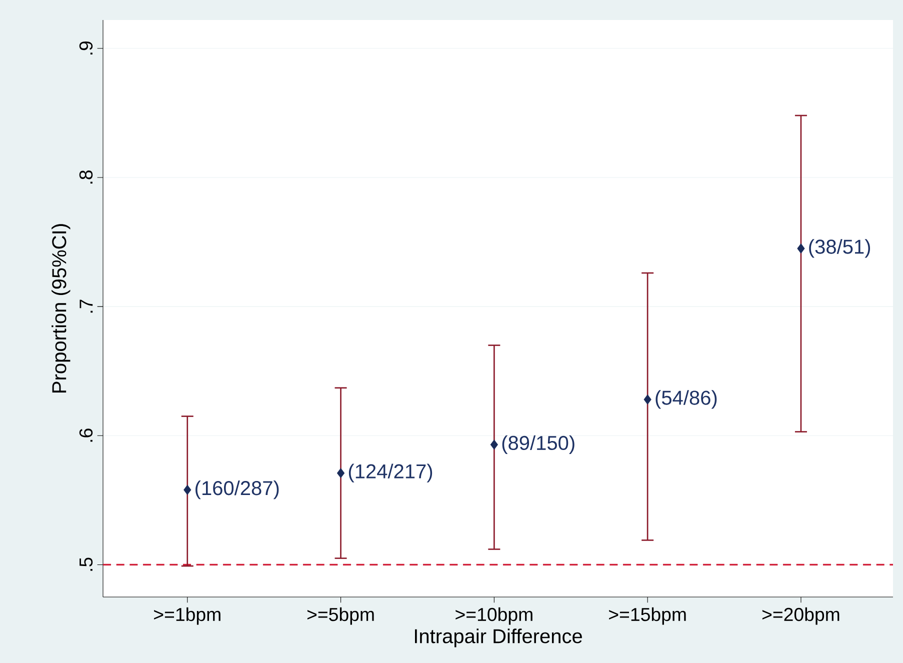 Image resolution: width=903 pixels, height=663 pixels. What do you see at coordinates (86, 47) in the screenshot?
I see `y-tick-label: .9` at bounding box center [86, 47].